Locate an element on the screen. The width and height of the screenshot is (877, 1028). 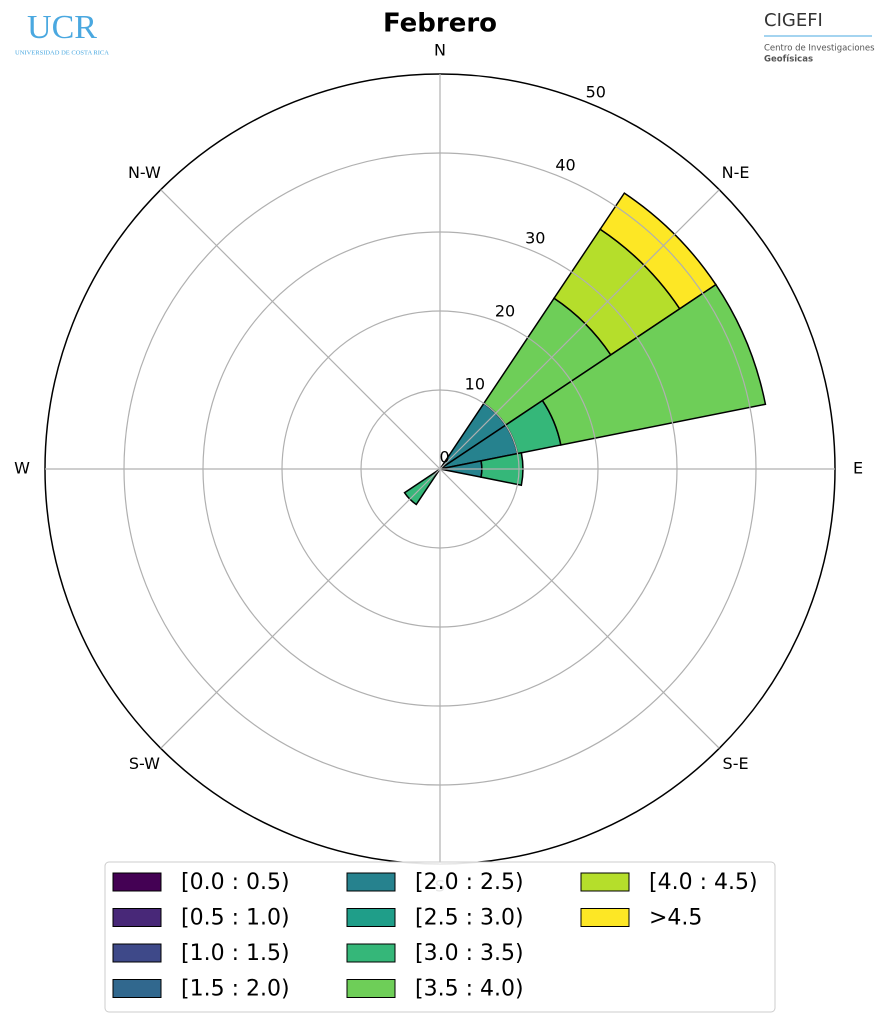
legend-label: [0.5 : 1.0) is located at coordinates (235, 918).